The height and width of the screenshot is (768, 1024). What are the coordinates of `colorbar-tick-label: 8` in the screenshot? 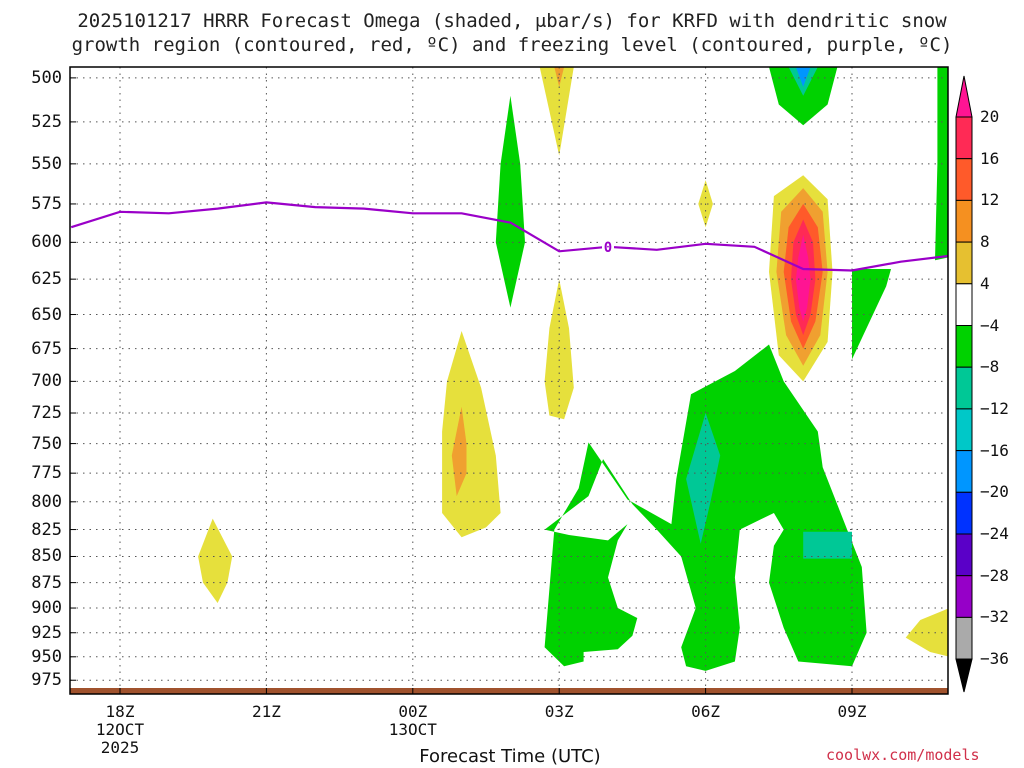 It's located at (985, 242).